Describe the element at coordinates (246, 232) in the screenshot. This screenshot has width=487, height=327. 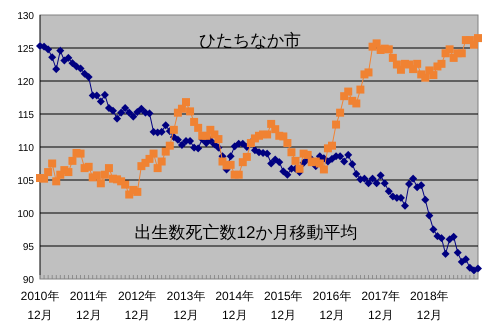
I see `annotation: 出生数死亡数12か月移動平均` at that location.